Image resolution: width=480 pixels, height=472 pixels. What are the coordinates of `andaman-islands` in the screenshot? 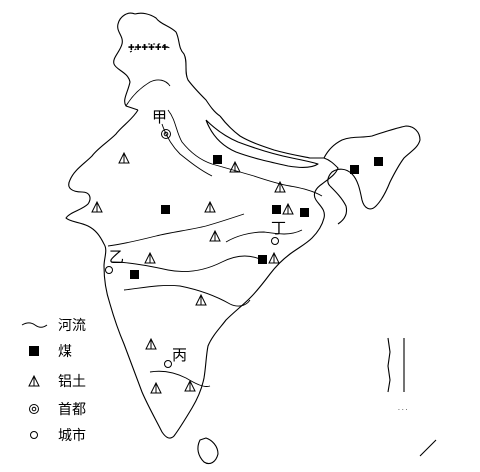 It's located at (389, 365).